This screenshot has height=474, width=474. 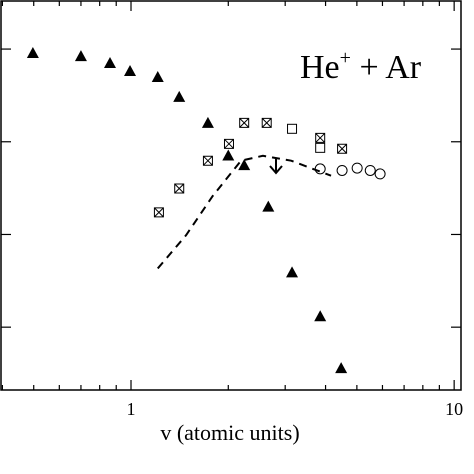 What do you see at coordinates (229, 432) in the screenshot?
I see `x-axis-label: v (atomic units)` at bounding box center [229, 432].